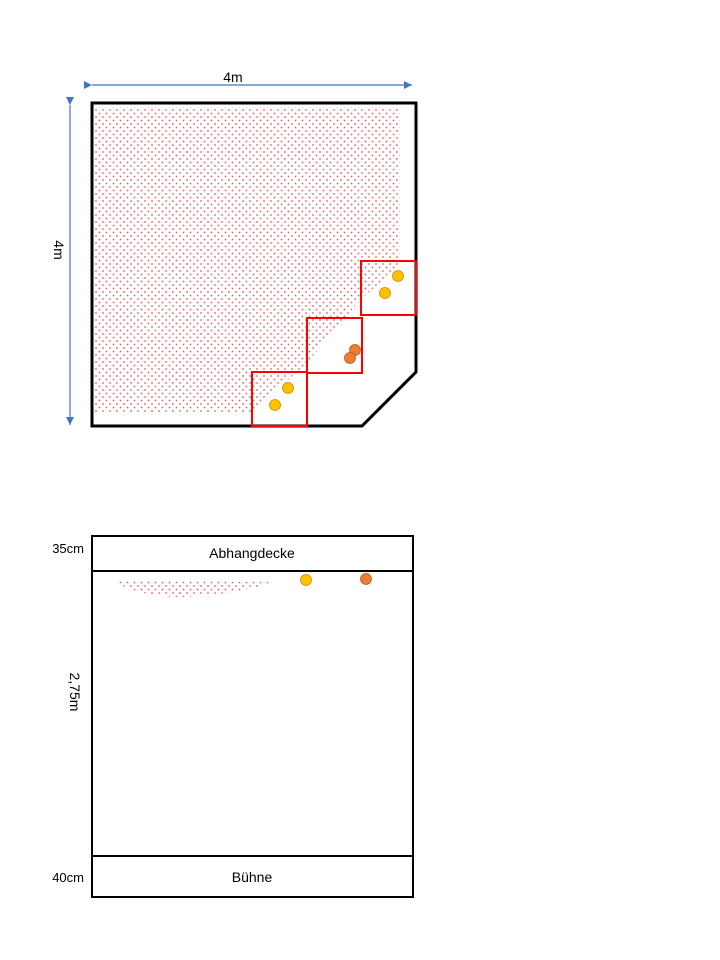 The width and height of the screenshot is (720, 960). Describe the element at coordinates (195, 589) in the screenshot. I see `light-coverage` at that location.